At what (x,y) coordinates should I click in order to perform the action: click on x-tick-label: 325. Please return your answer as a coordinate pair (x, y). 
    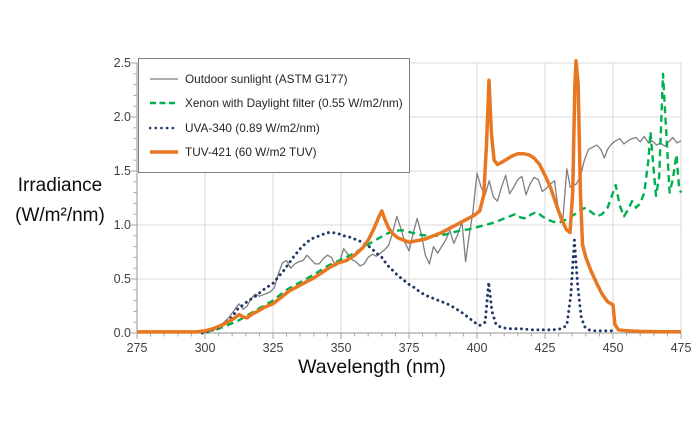
    Looking at the image, I should click on (273, 348).